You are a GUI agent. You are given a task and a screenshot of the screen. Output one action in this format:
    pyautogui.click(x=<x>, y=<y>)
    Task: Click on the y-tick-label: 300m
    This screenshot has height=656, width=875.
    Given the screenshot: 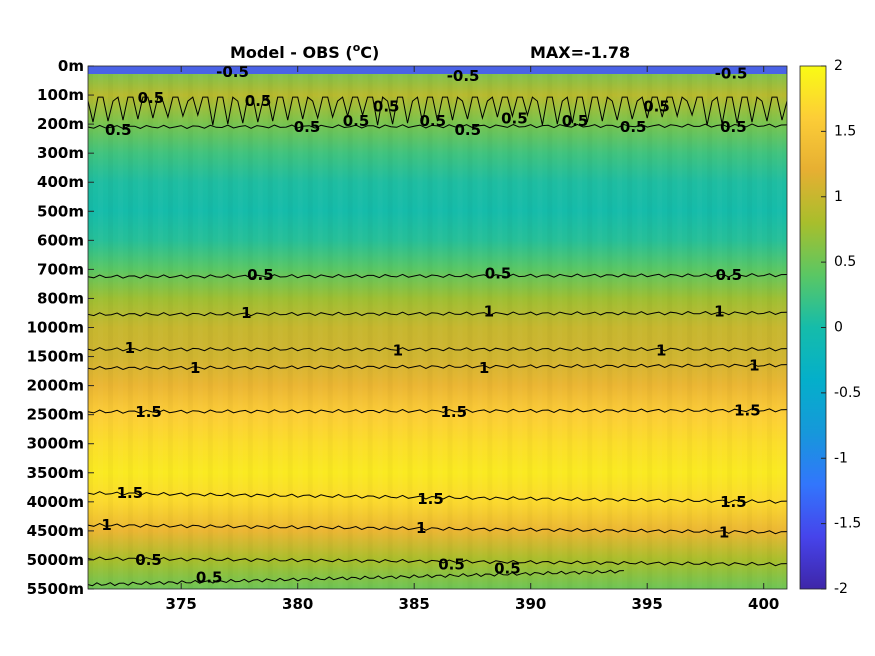 What is the action you would take?
    pyautogui.click(x=60, y=153)
    